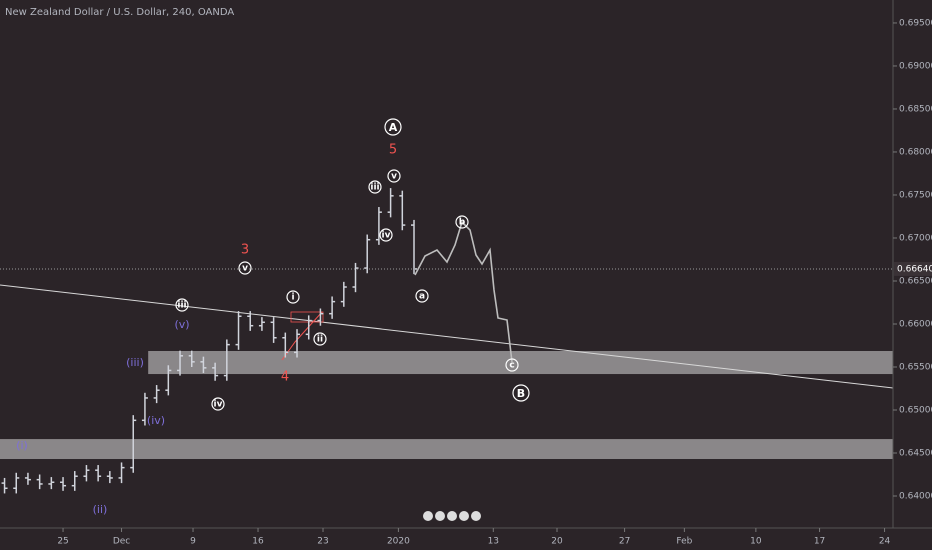 This screenshot has width=932, height=550. I want to click on wave-label: (ii), so click(100, 509).